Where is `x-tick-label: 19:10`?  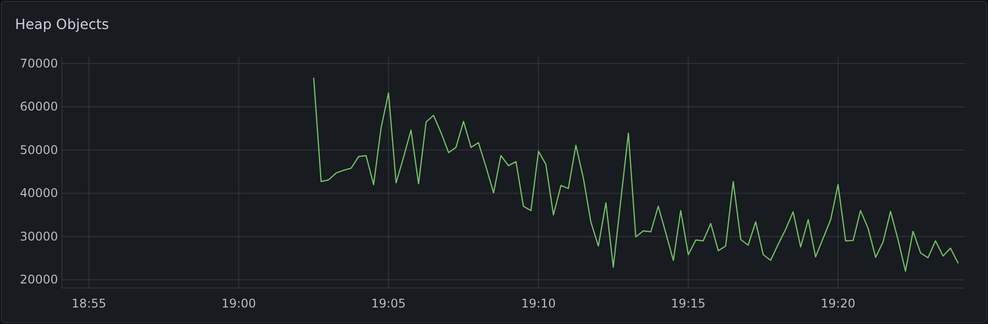
x-tick-label: 19:10 is located at coordinates (538, 303).